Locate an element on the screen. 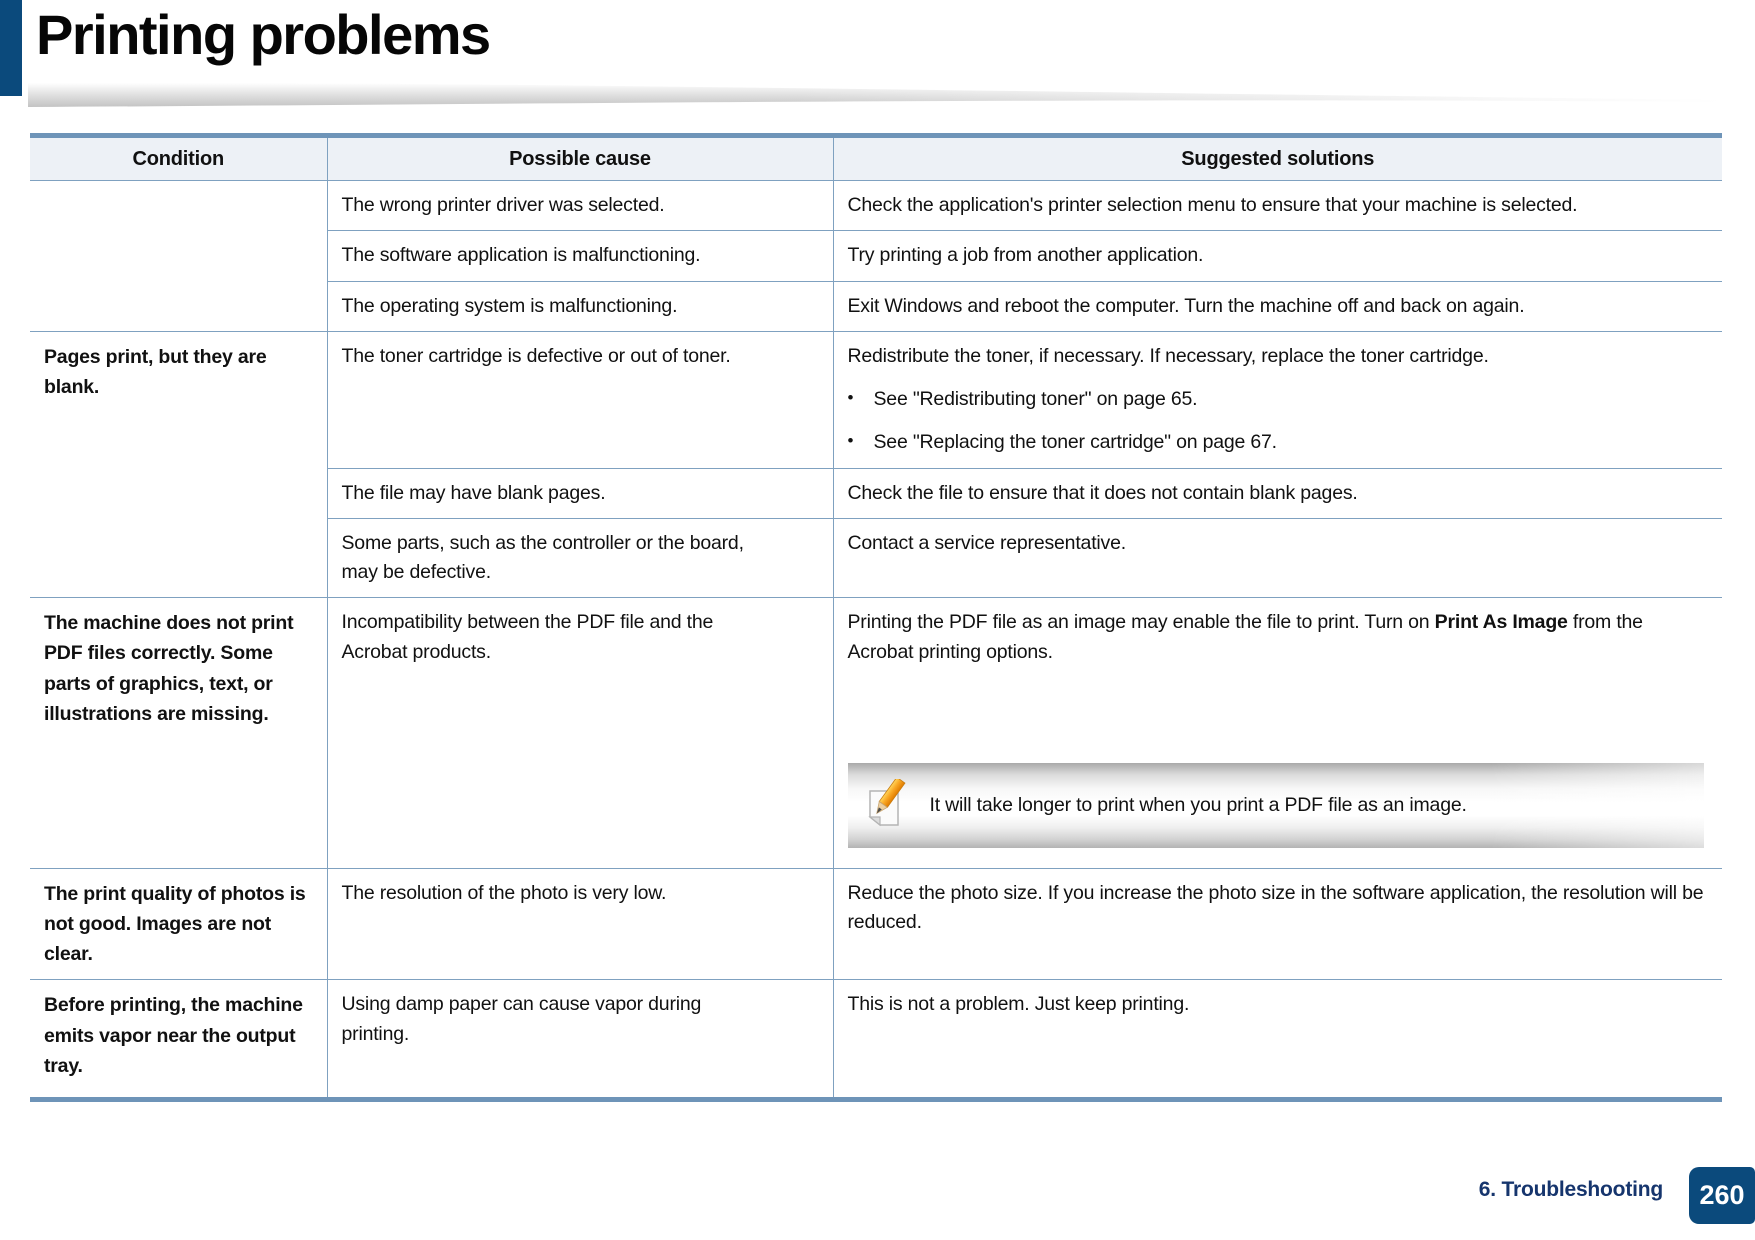 The height and width of the screenshot is (1240, 1755). title-accent-bar is located at coordinates (11, 48).